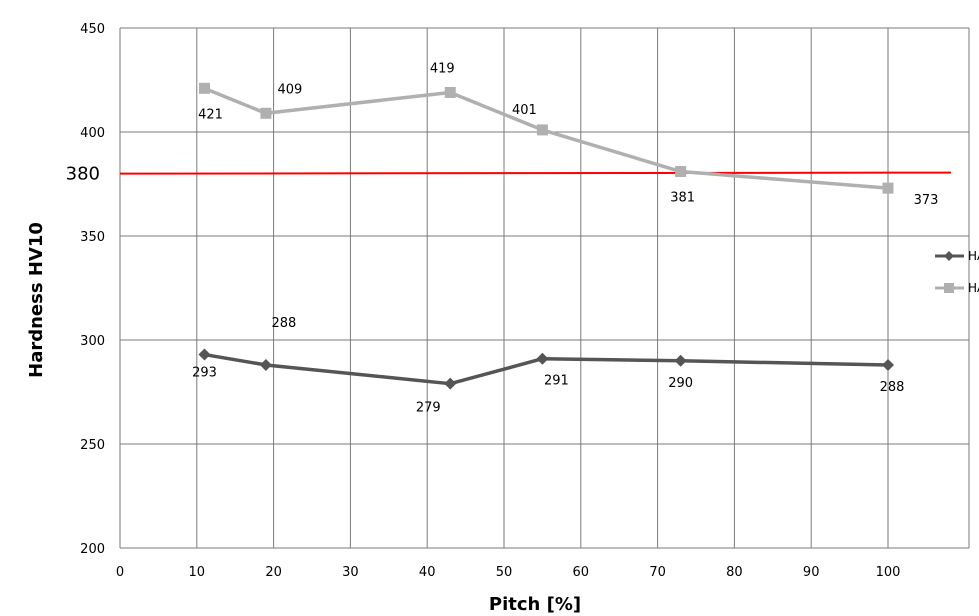 The width and height of the screenshot is (979, 616). What do you see at coordinates (83, 174) in the screenshot?
I see `reference-line-label: 380` at bounding box center [83, 174].